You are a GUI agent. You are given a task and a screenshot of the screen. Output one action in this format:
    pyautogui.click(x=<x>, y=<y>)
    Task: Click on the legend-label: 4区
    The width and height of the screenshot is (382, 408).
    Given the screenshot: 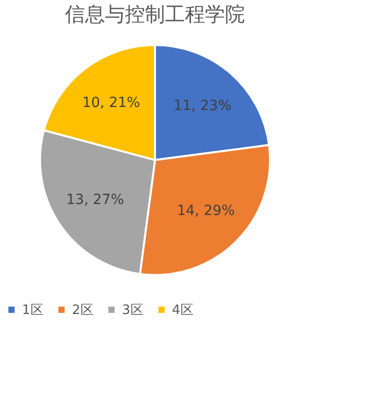 What is the action you would take?
    pyautogui.click(x=183, y=310)
    